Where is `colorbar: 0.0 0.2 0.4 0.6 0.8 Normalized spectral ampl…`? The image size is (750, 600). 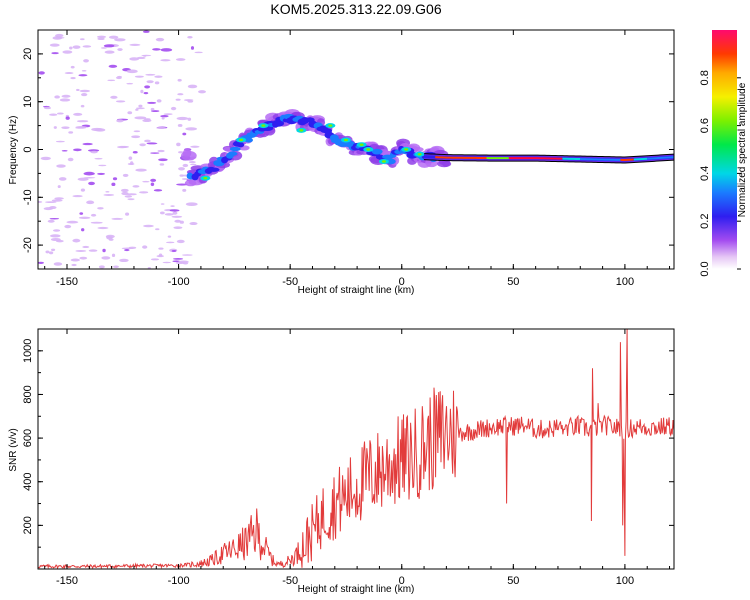 colorbar: 0.0 0.2 0.4 0.6 0.8 Normalized spectral ampl… is located at coordinates (723, 153).